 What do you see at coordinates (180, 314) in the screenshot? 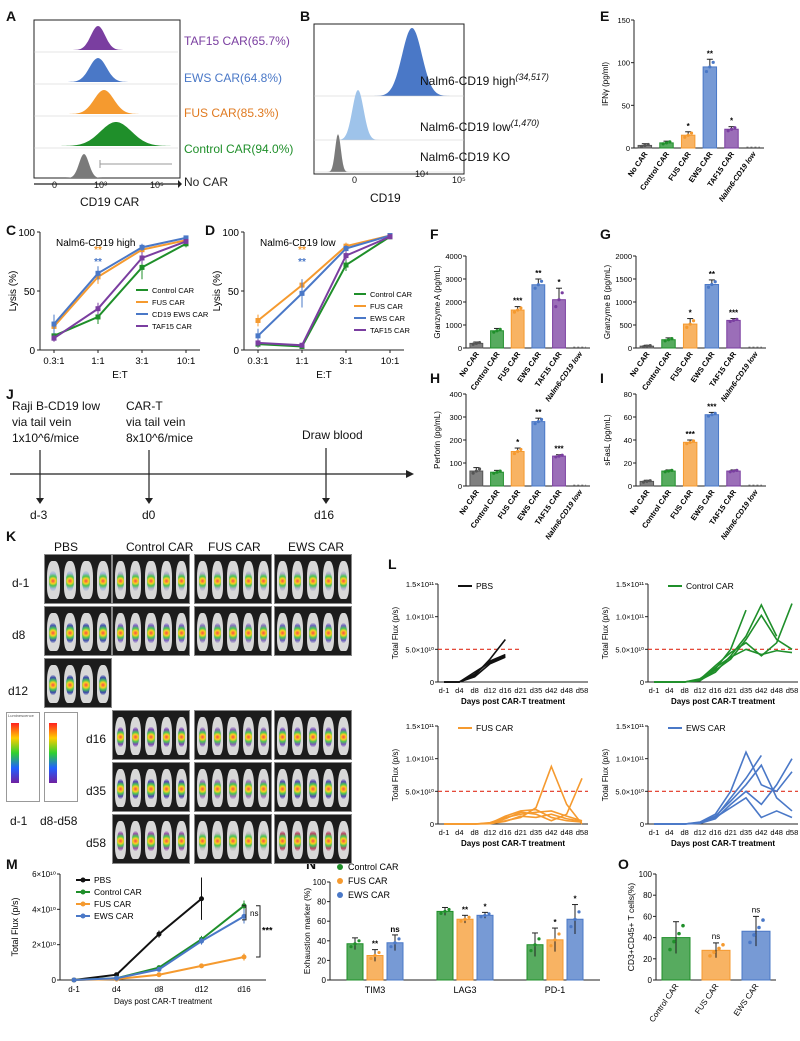
I see `legend-label-C-2: CD19 EWS CAR` at bounding box center [180, 314].